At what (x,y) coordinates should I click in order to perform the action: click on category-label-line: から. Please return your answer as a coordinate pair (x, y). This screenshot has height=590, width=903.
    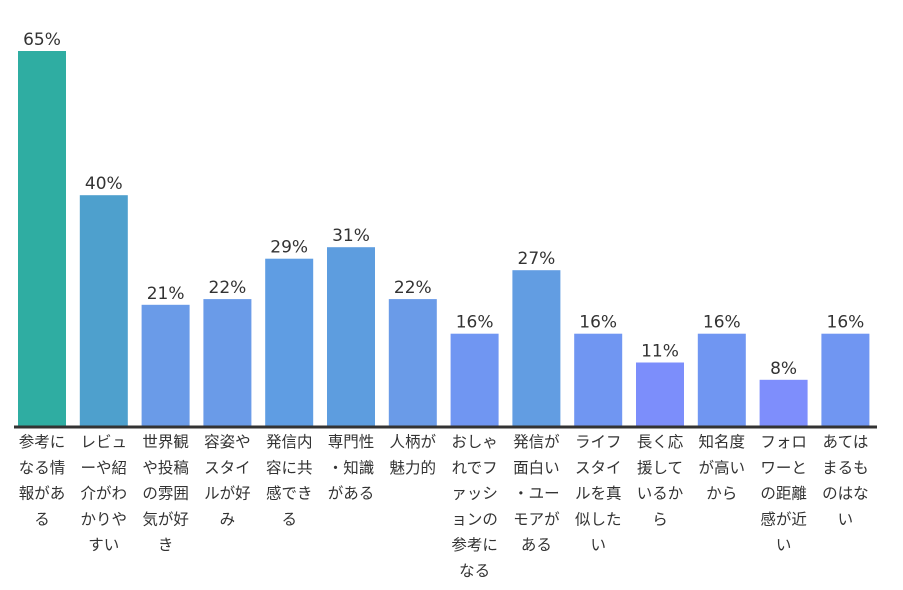
    Looking at the image, I should click on (721, 494).